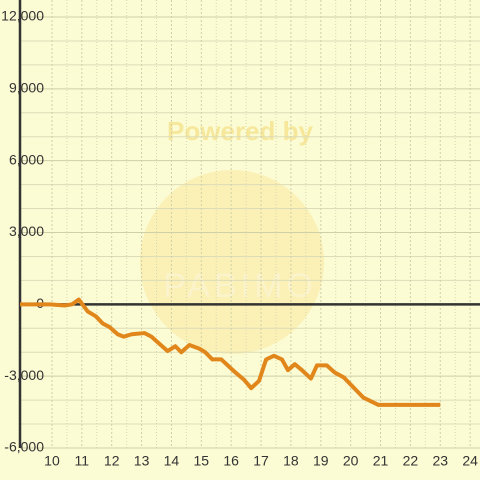 This screenshot has width=480, height=480. What do you see at coordinates (22, 16) in the screenshot?
I see `y-tick-label: 12,000` at bounding box center [22, 16].